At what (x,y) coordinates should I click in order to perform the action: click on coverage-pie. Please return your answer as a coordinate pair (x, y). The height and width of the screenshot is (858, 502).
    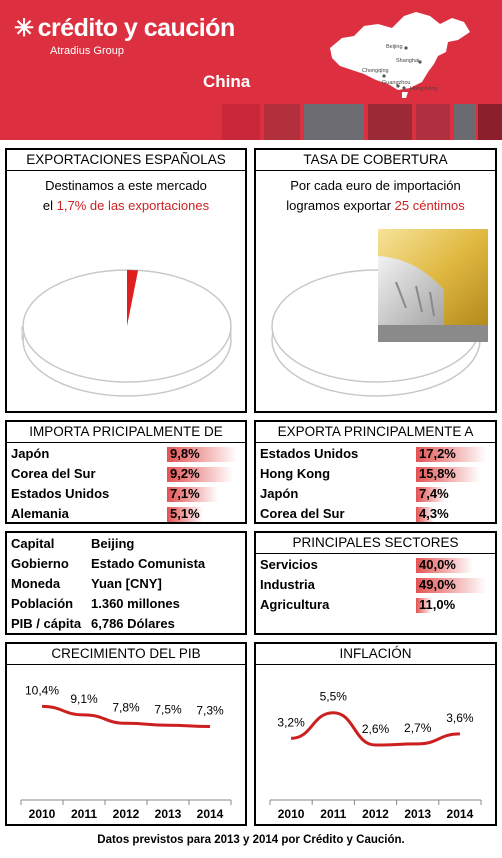
    Looking at the image, I should click on (379, 313).